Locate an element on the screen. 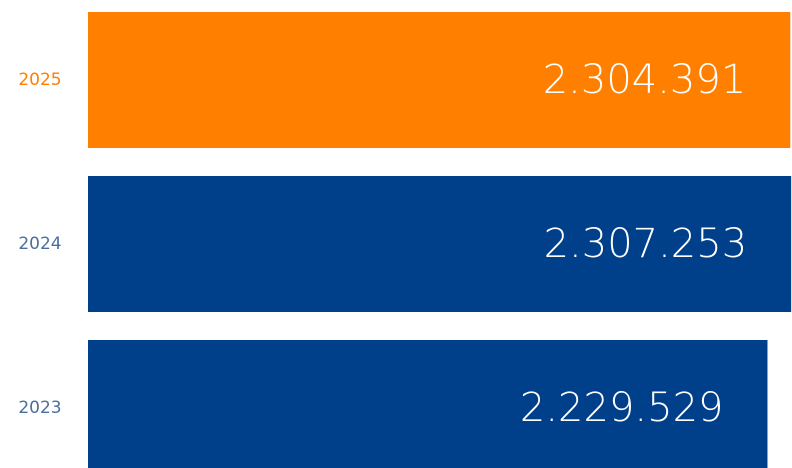  value-label: 2.304.391 is located at coordinates (645, 80).